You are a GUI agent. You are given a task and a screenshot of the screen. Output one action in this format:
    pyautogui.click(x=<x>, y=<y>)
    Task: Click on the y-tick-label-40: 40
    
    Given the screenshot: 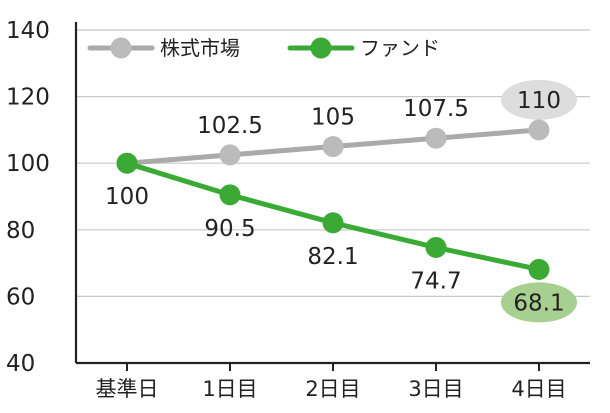 What is the action you would take?
    pyautogui.click(x=20, y=364)
    